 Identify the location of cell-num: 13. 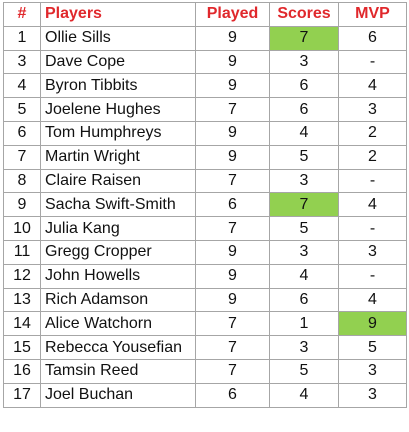
(22, 300).